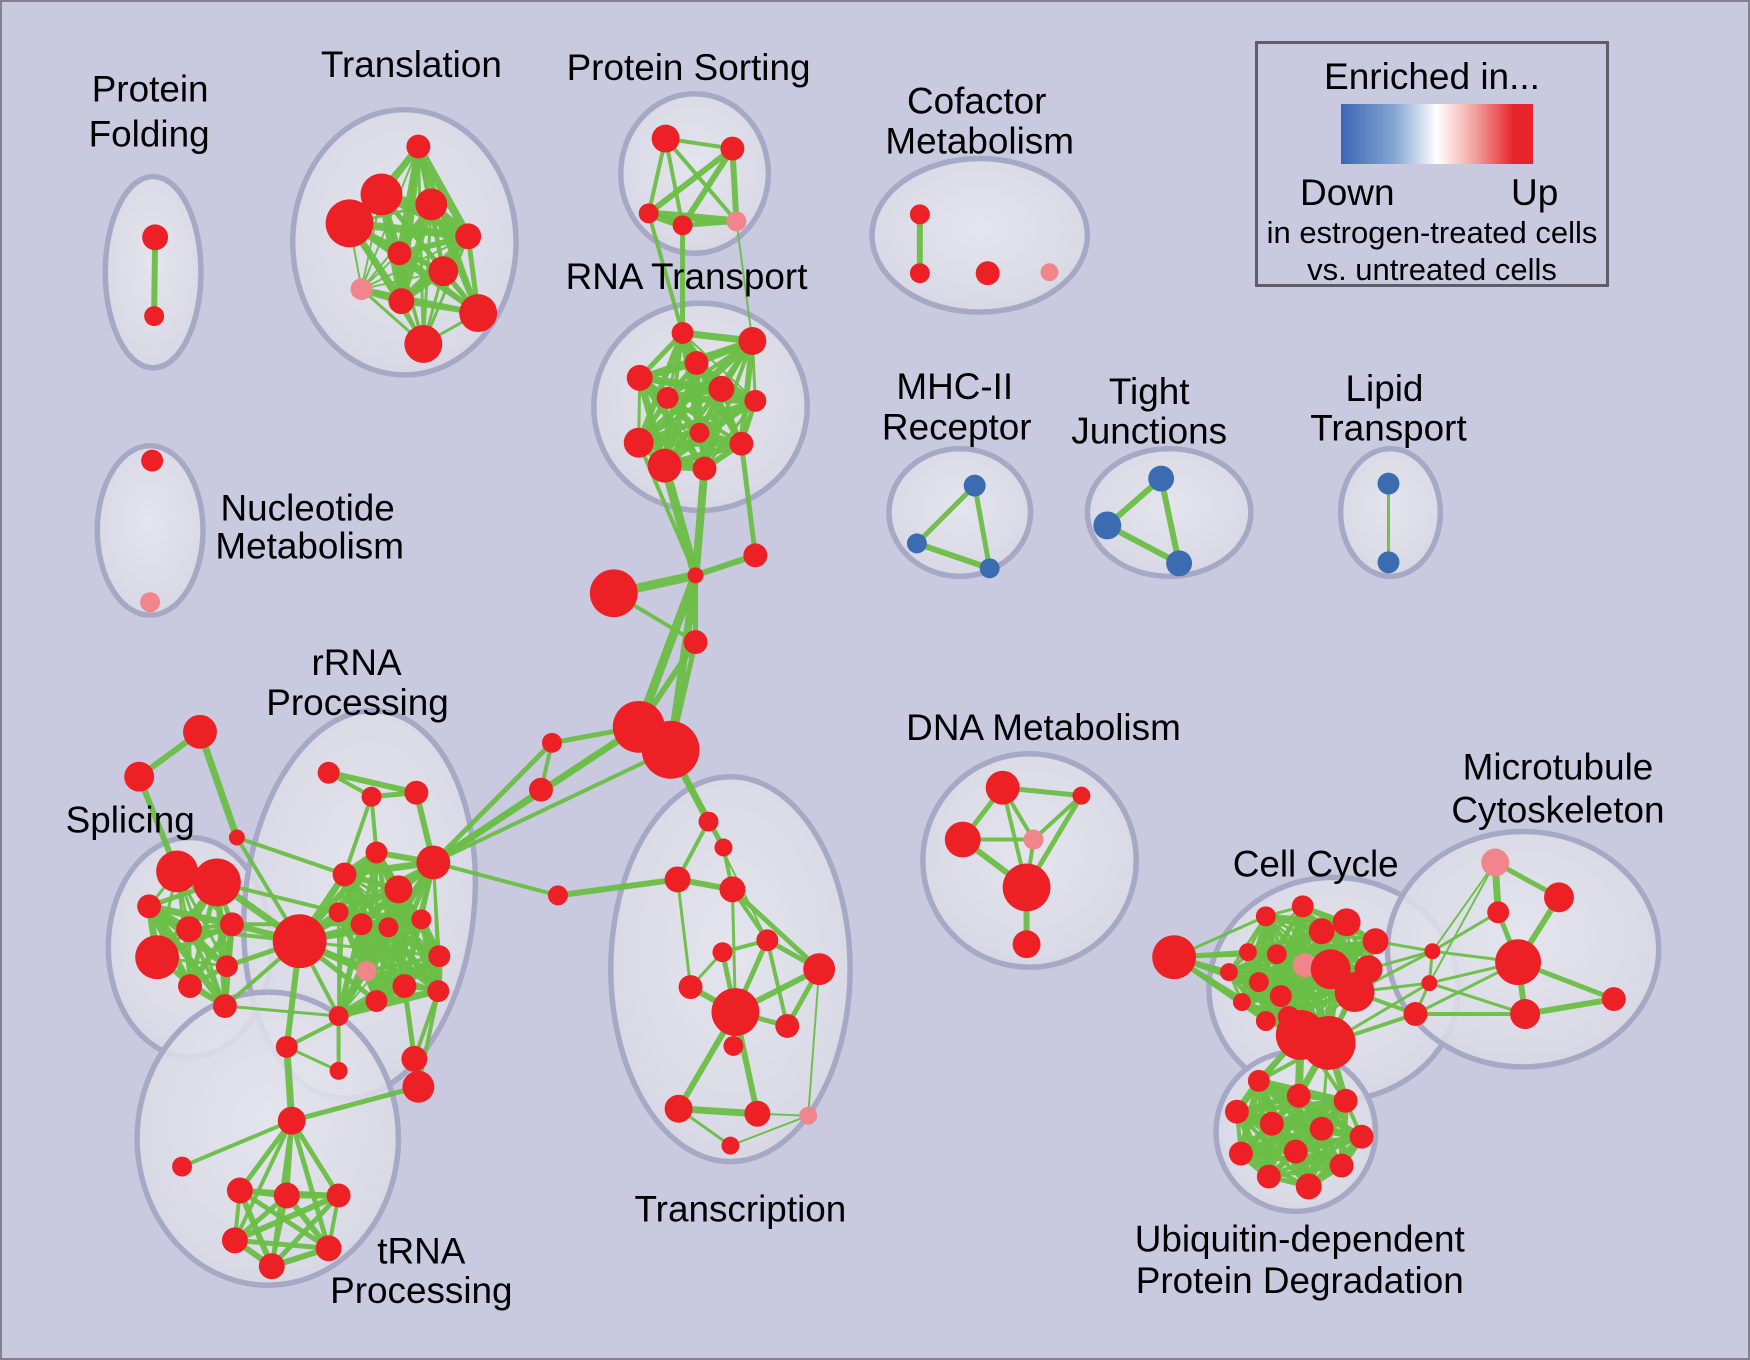  Describe the element at coordinates (349, 223) in the screenshot. I see `node-t4` at that location.